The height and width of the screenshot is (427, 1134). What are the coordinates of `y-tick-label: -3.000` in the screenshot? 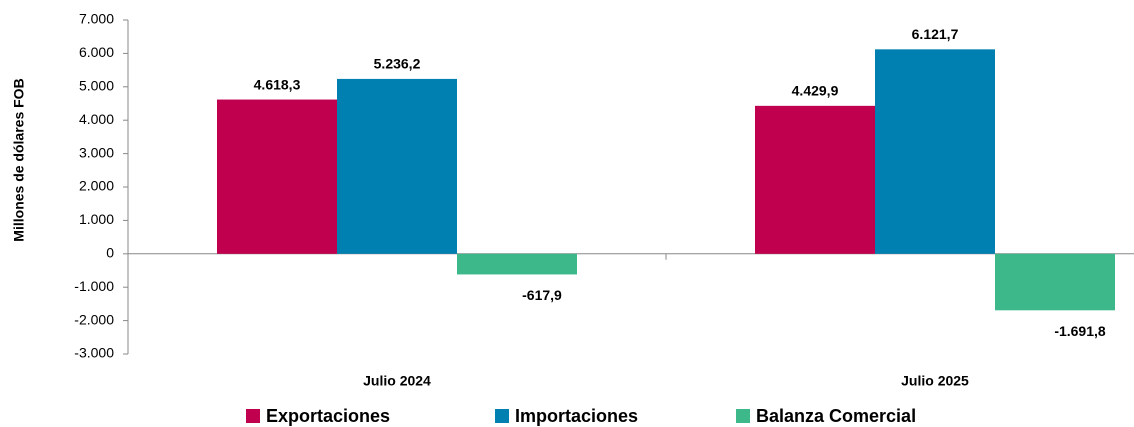 It's located at (94, 353).